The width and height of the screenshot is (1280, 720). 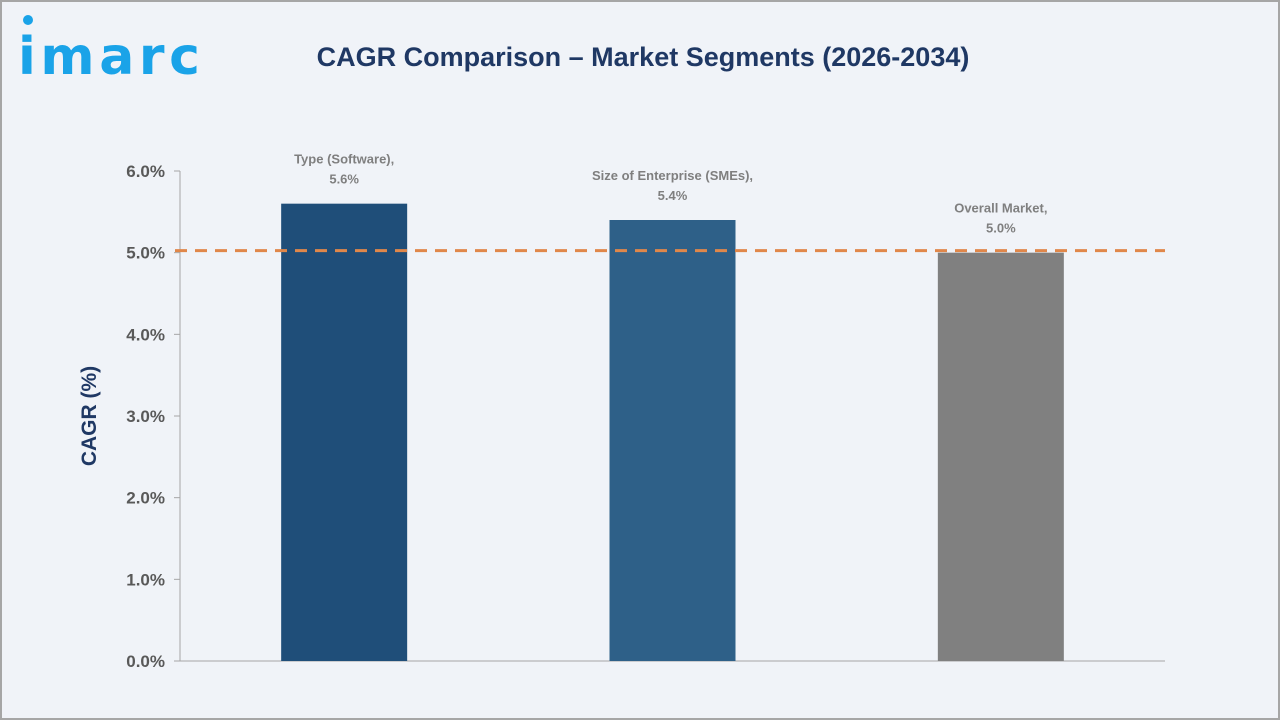 I want to click on y-tick-label: 2.0%, so click(x=145, y=498).